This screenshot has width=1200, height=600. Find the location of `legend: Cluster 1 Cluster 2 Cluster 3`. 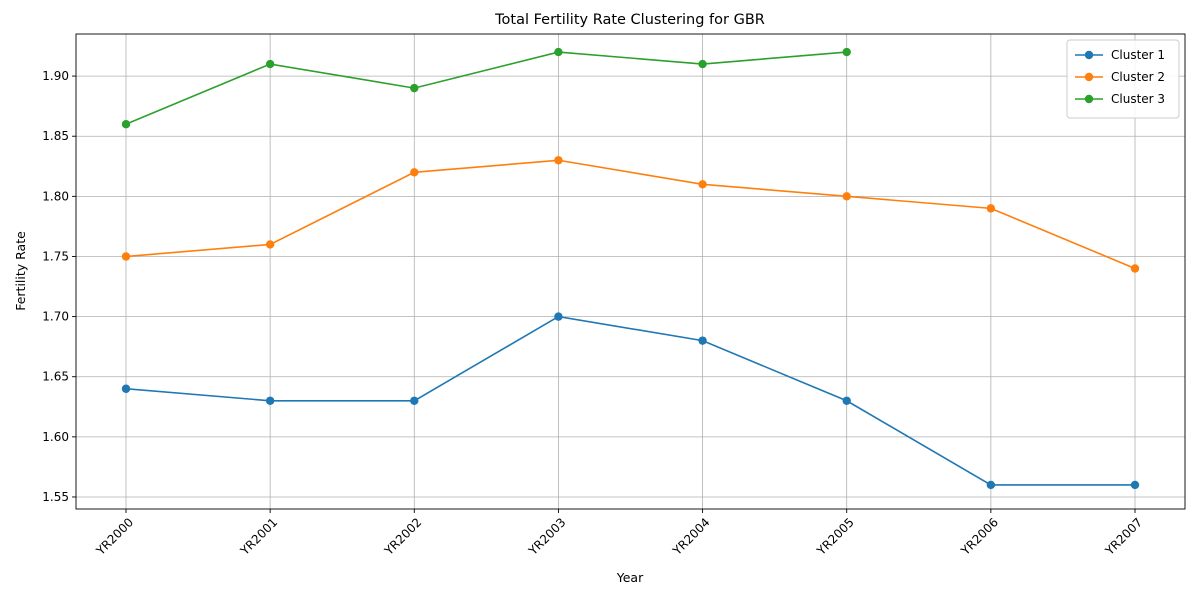

legend: Cluster 1 Cluster 2 Cluster 3 is located at coordinates (1123, 79).